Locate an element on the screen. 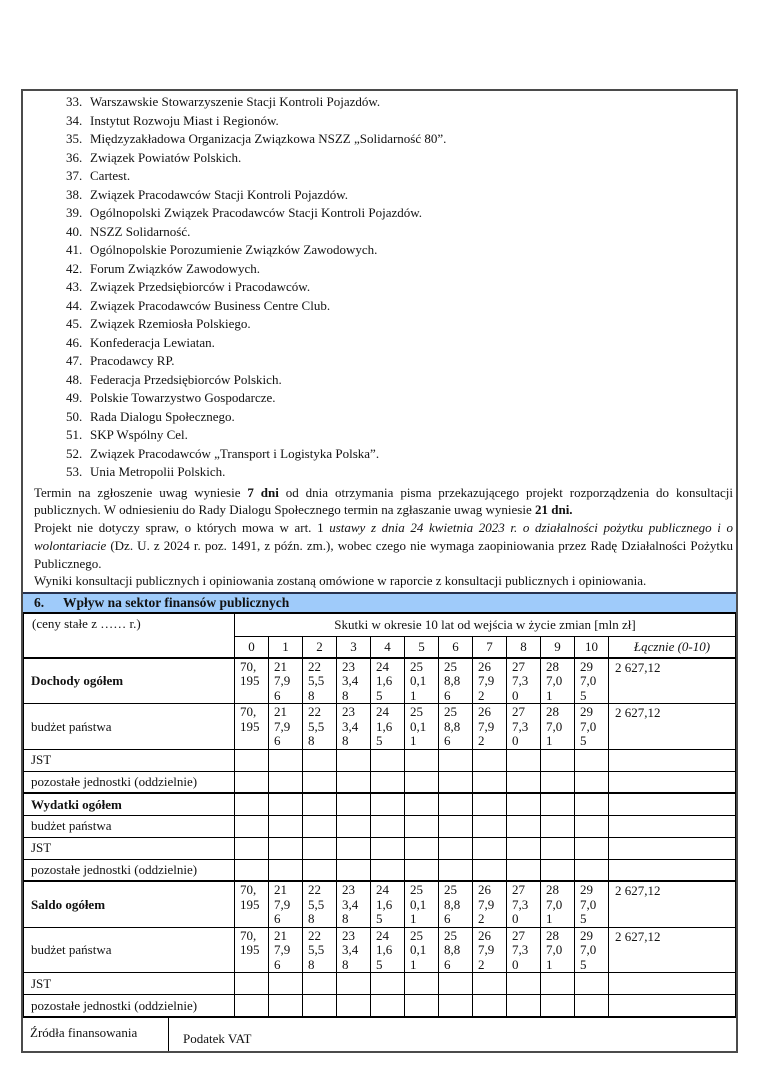  prices-note-cell: (ceny stałe z …… r.) is located at coordinates (129, 636).